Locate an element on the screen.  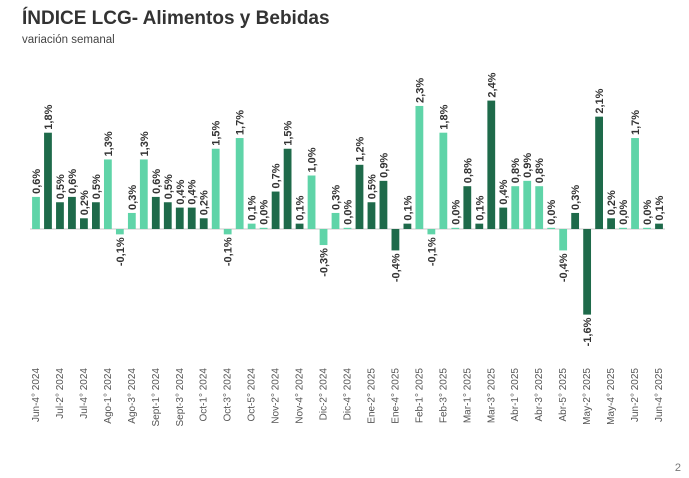
x-tick-label: Dic-2° 2024 is located at coordinates (324, 394).